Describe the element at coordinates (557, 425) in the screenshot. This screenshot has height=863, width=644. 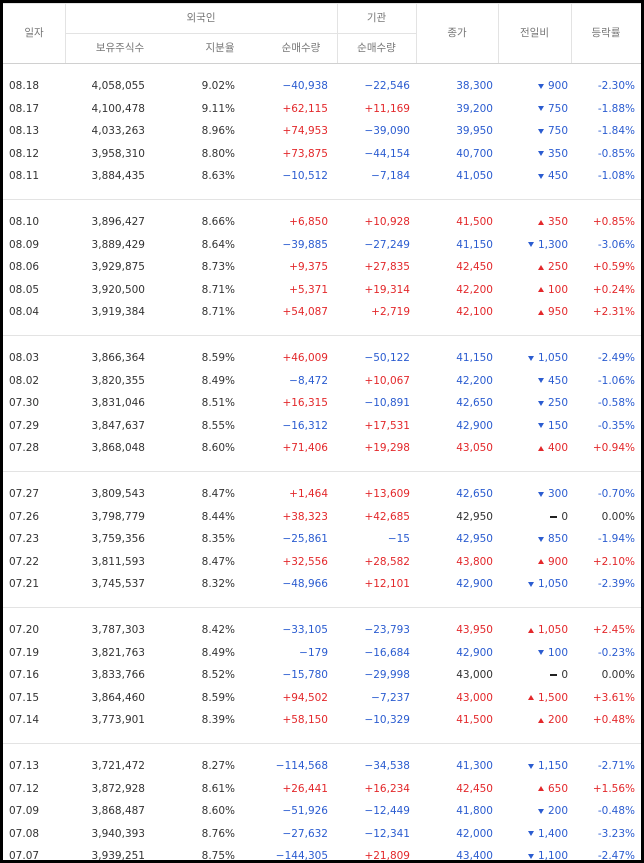
I see `change-value: 150` at that location.